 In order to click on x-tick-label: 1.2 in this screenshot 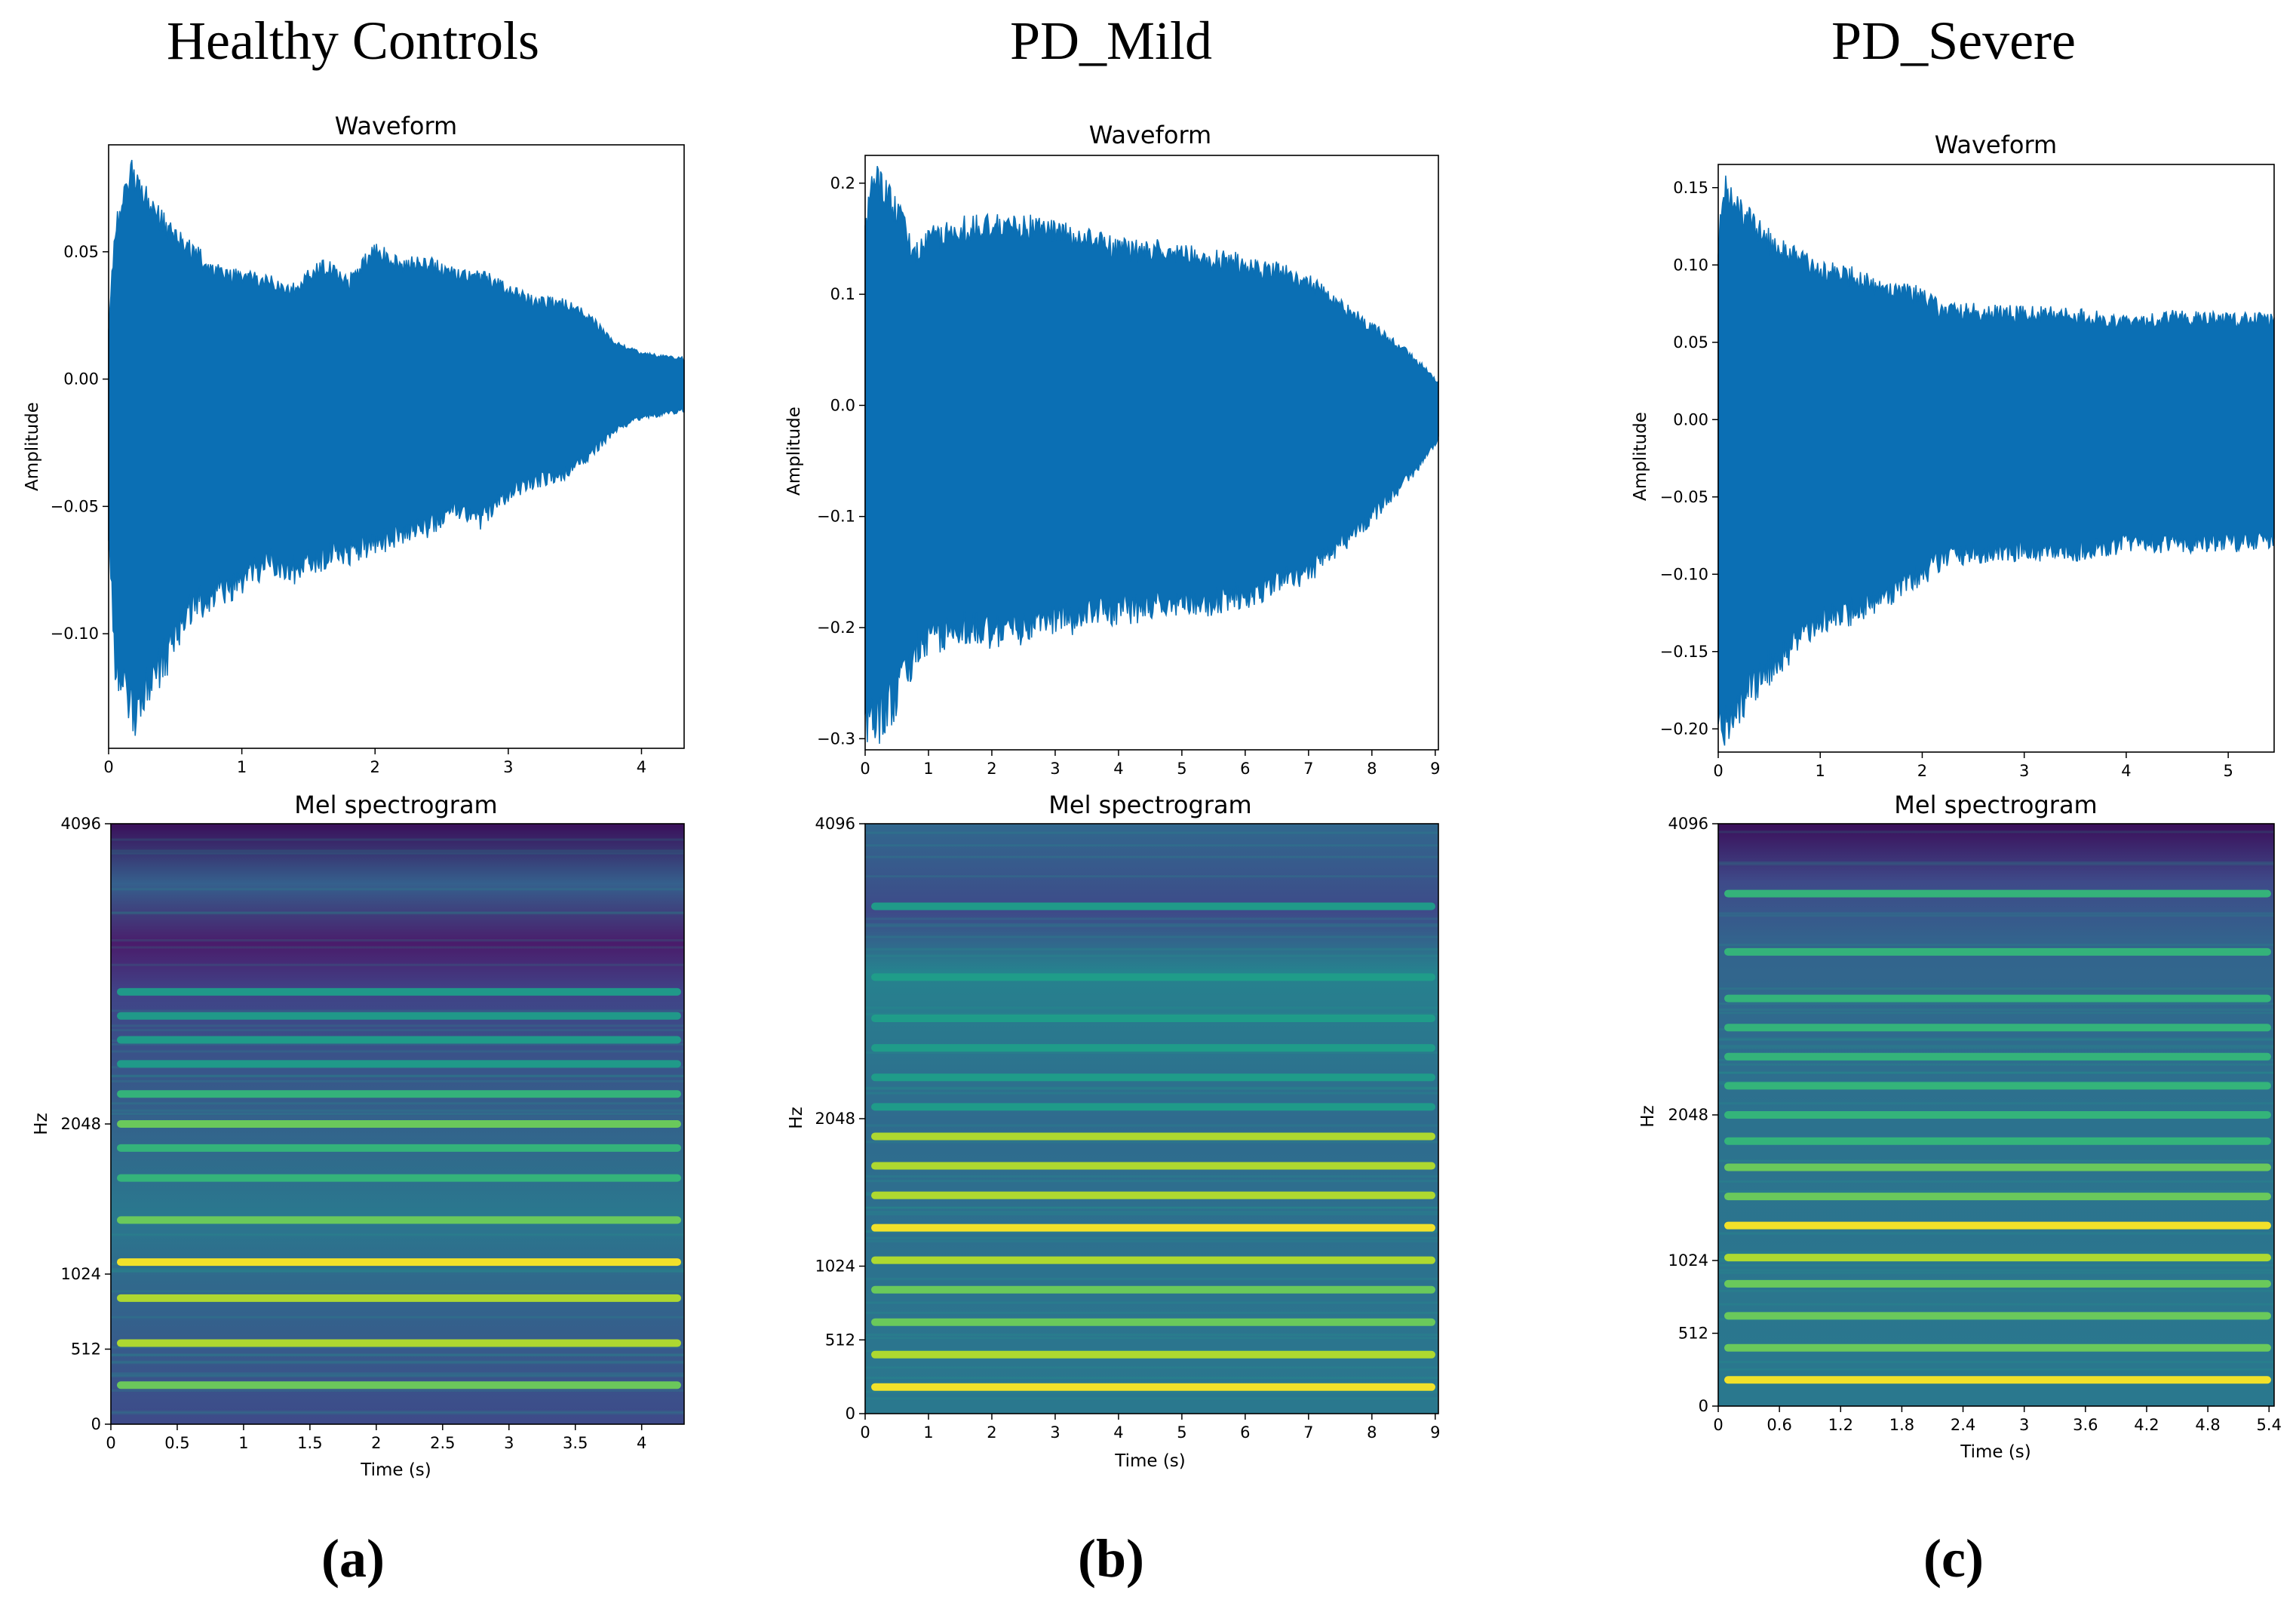, I will do `click(1841, 1425)`.